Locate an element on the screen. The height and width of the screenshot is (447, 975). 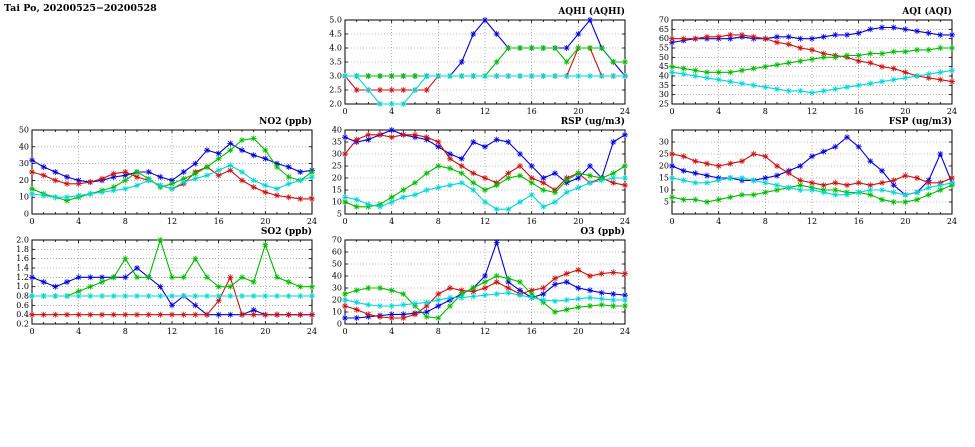
so2-xtick-label: 24 is located at coordinates (312, 331).